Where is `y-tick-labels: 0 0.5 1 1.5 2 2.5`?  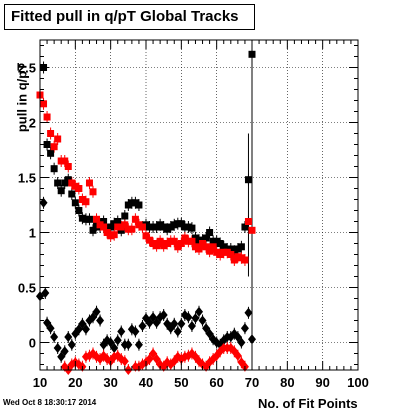 y-tick-labels: 0 0.5 1 1.5 2 2.5 is located at coordinates (27, 206).